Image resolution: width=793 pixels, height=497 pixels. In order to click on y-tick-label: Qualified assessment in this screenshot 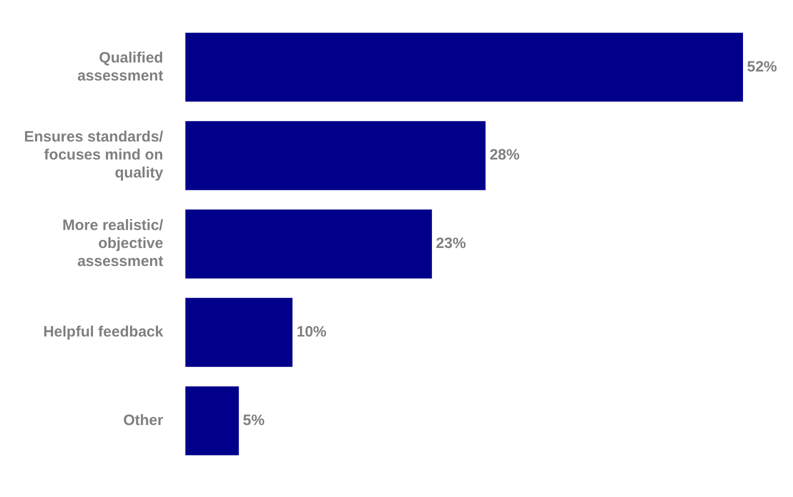, I will do `click(120, 66)`.